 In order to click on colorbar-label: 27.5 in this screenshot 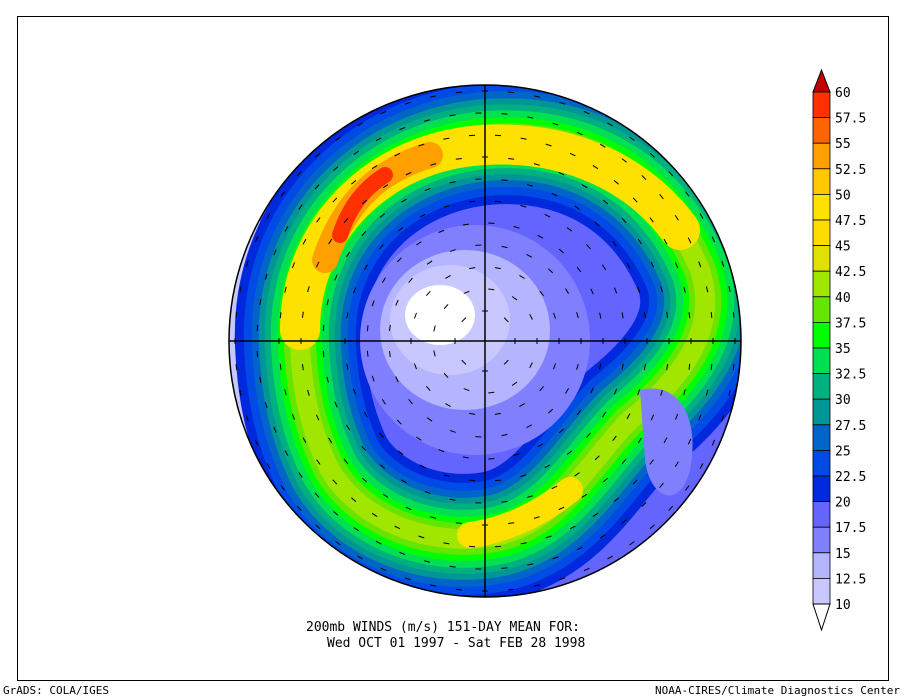, I will do `click(850, 426)`.